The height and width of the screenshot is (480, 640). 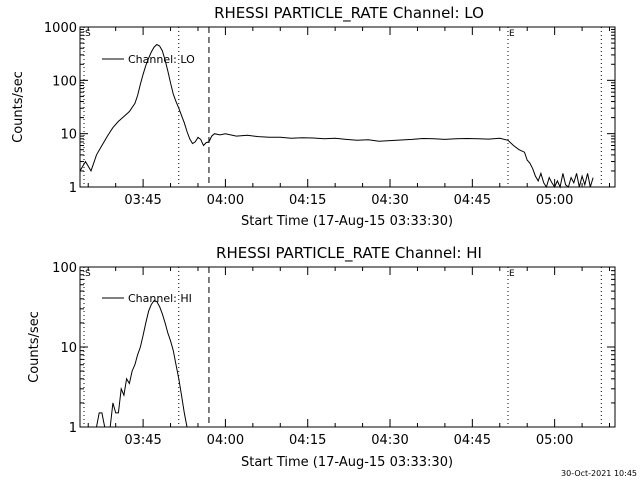 I want to click on generation-timestamp: 30-Oct-2021 10:45, so click(x=599, y=473).